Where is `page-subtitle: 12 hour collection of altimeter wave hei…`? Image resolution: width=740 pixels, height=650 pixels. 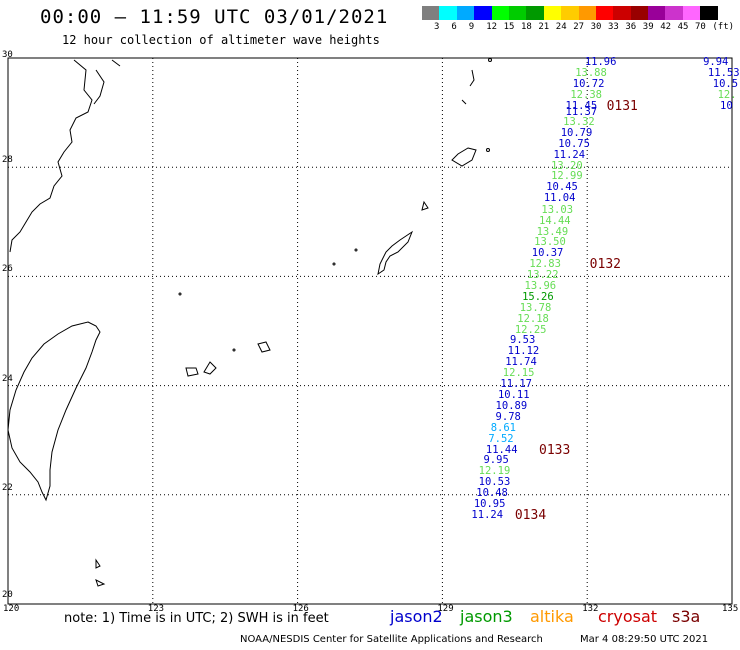
page-subtitle: 12 hour collection of altimeter wave hei… is located at coordinates (221, 40).